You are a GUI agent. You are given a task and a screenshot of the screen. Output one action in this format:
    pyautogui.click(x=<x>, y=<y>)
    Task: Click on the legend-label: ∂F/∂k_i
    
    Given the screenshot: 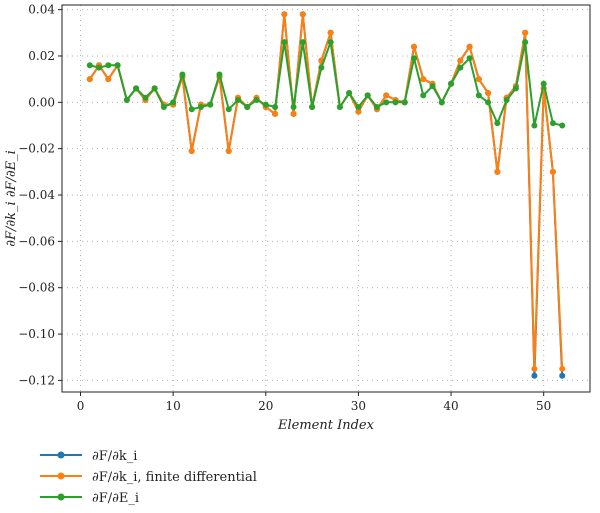 What is the action you would take?
    pyautogui.click(x=114, y=456)
    